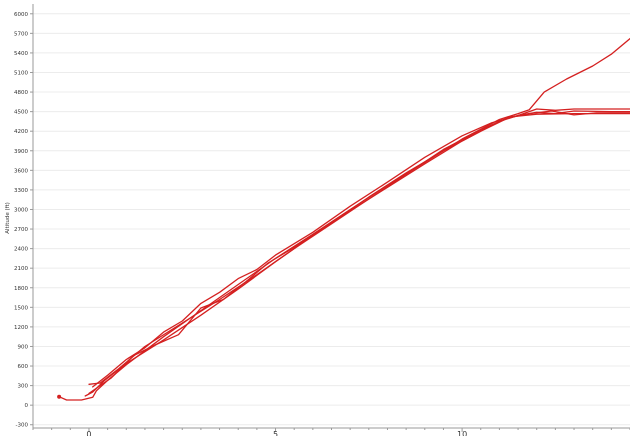 Image resolution: width=630 pixels, height=436 pixels. What do you see at coordinates (21, 152) in the screenshot?
I see `y-tick-label: 3900` at bounding box center [21, 152].